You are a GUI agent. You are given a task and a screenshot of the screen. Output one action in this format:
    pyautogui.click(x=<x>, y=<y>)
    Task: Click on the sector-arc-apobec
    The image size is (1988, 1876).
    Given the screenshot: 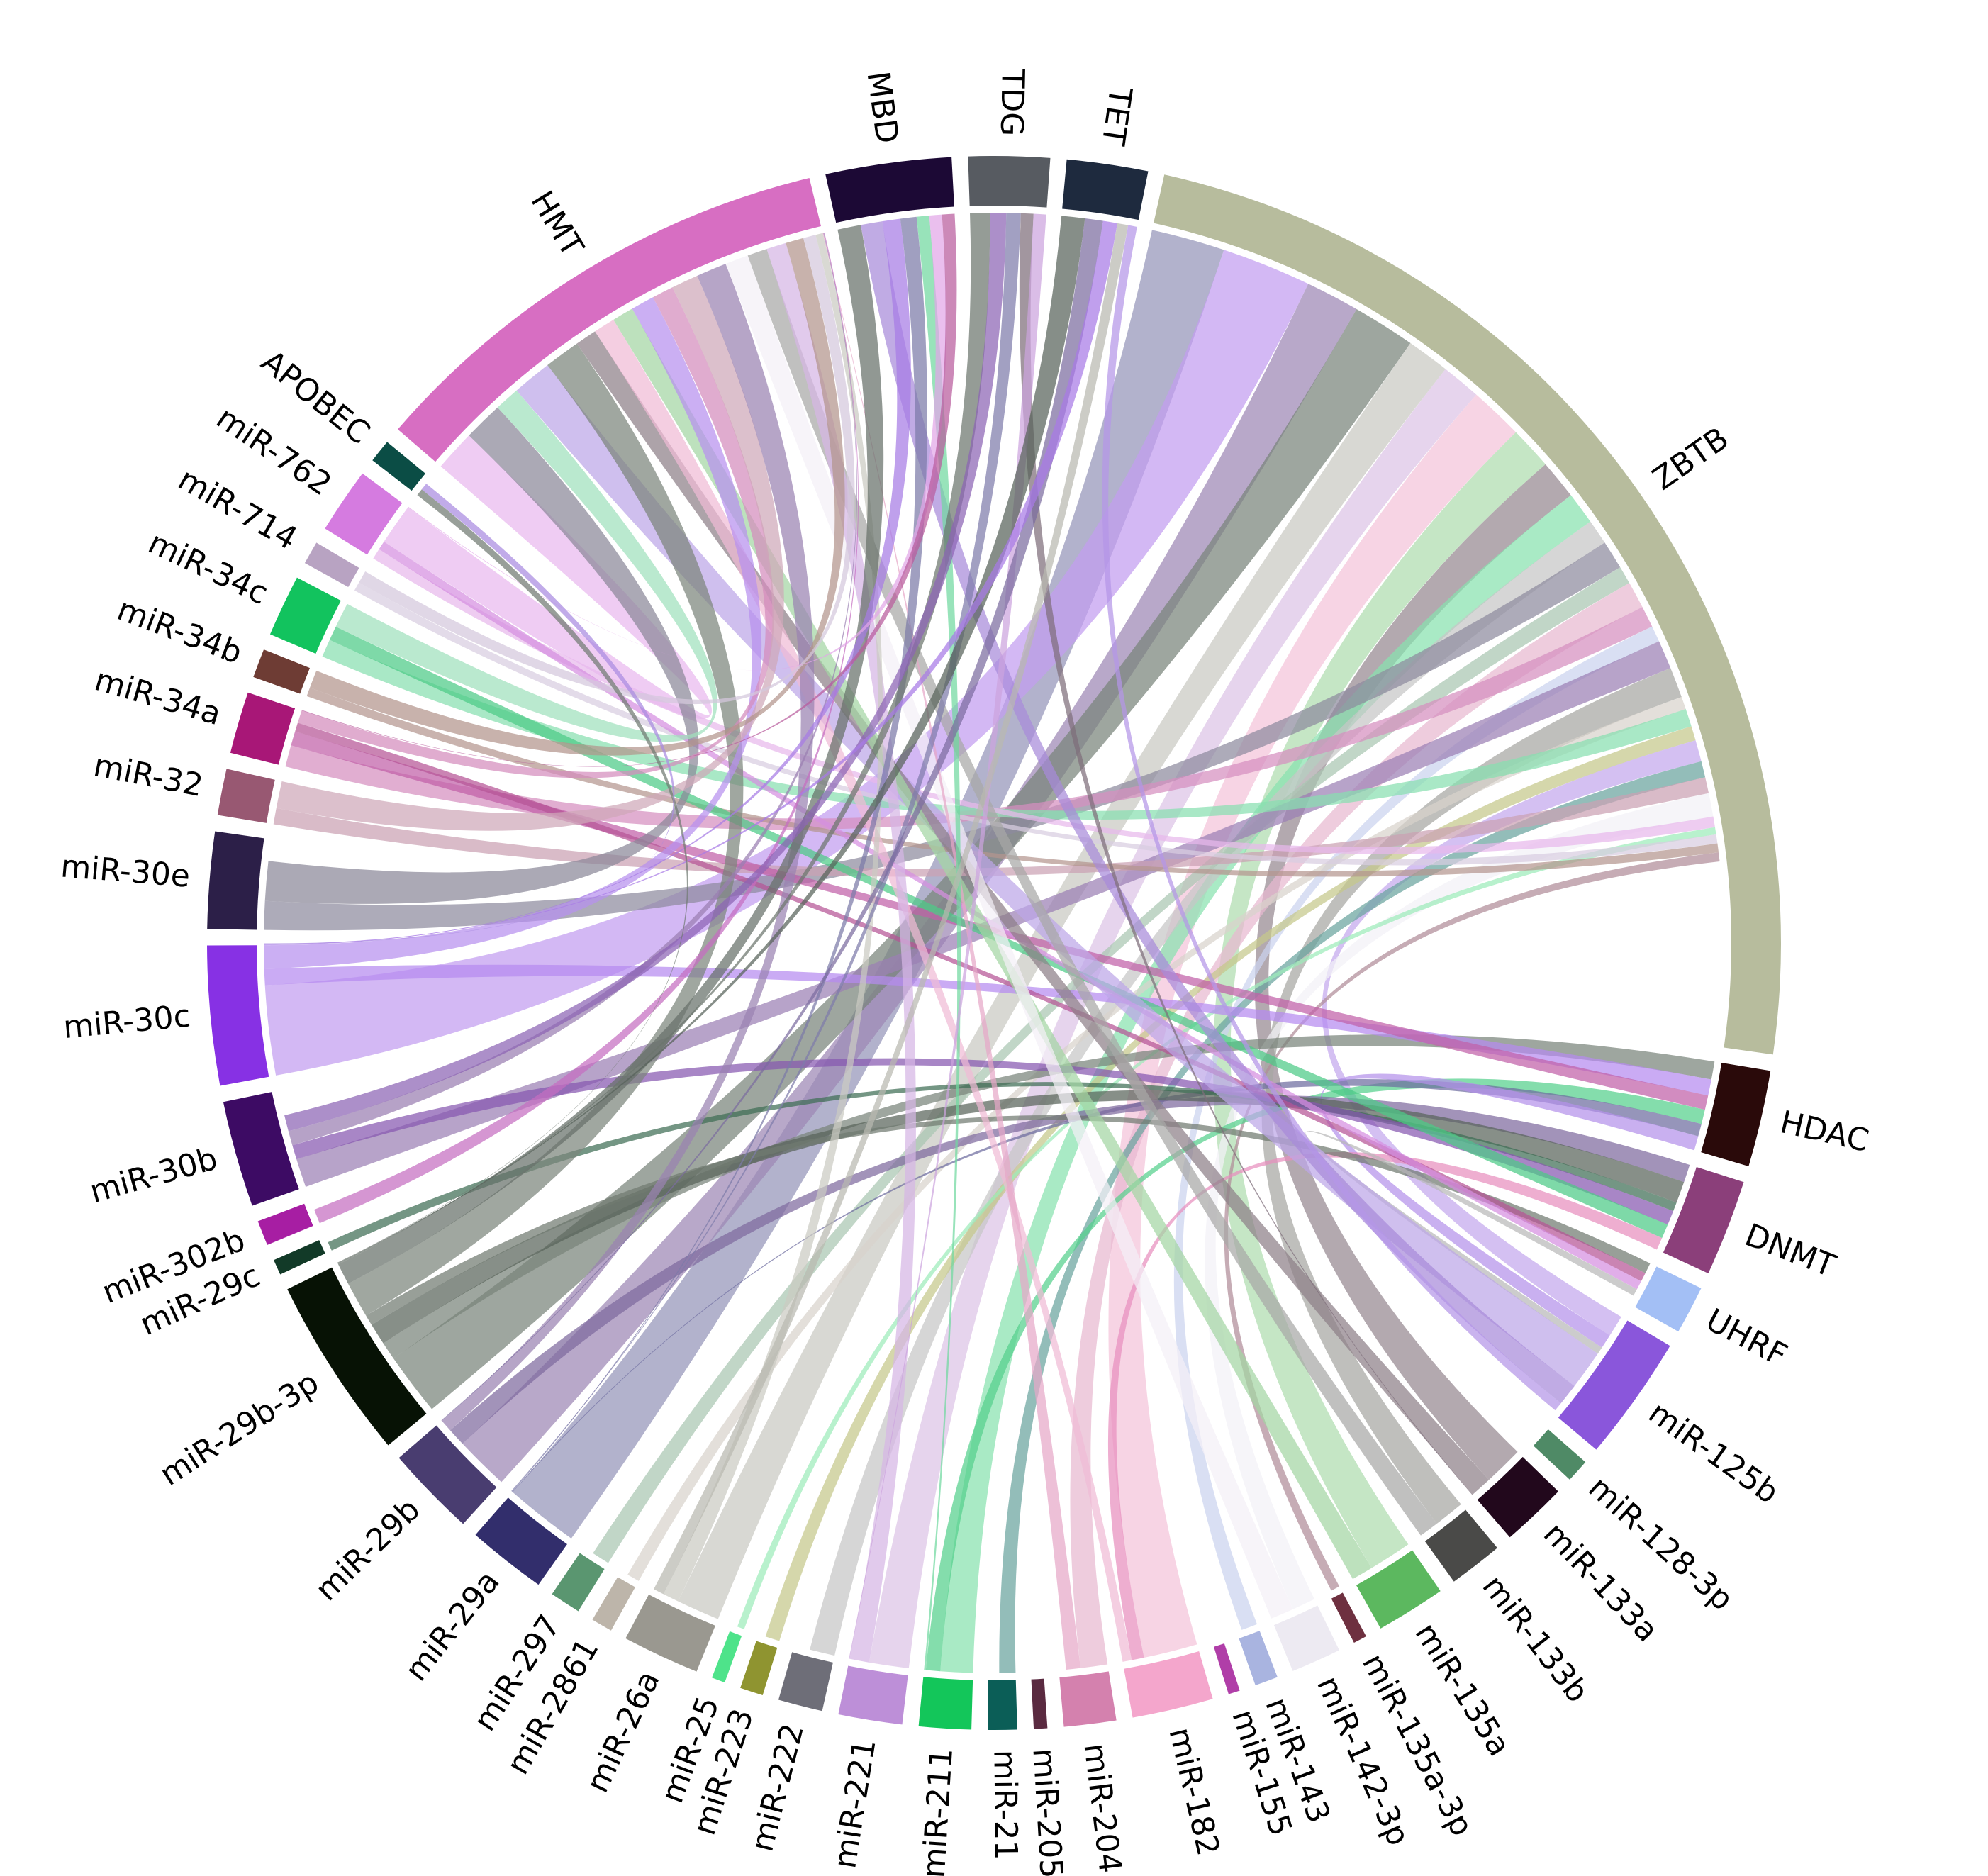 What is the action you would take?
    pyautogui.click(x=398, y=466)
    